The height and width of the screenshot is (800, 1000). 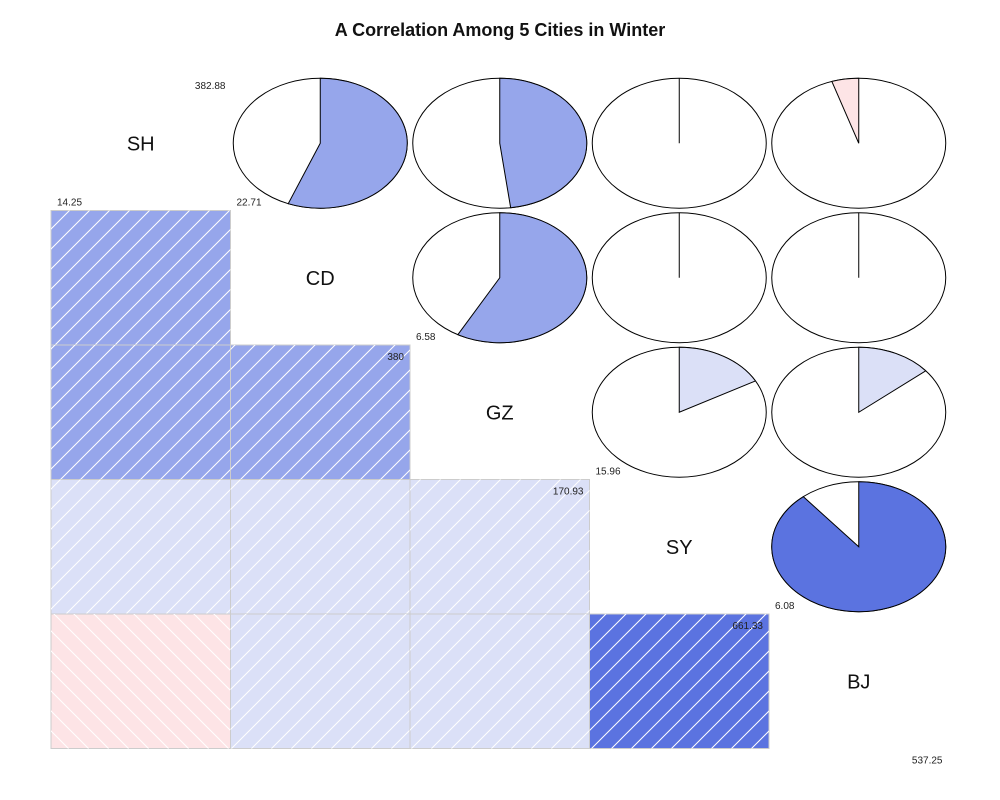 I want to click on range-min-cd: 22.71, so click(x=249, y=203).